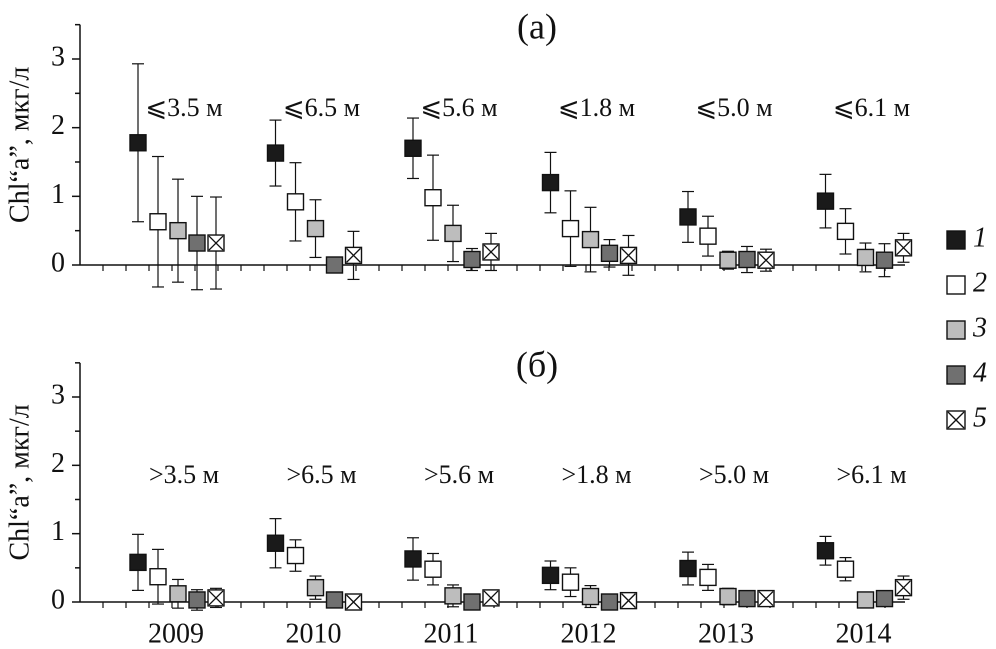 Image resolution: width=996 pixels, height=649 pixels. Describe the element at coordinates (459, 474) in the screenshot. I see `depth-annotation: >5.6 м` at that location.